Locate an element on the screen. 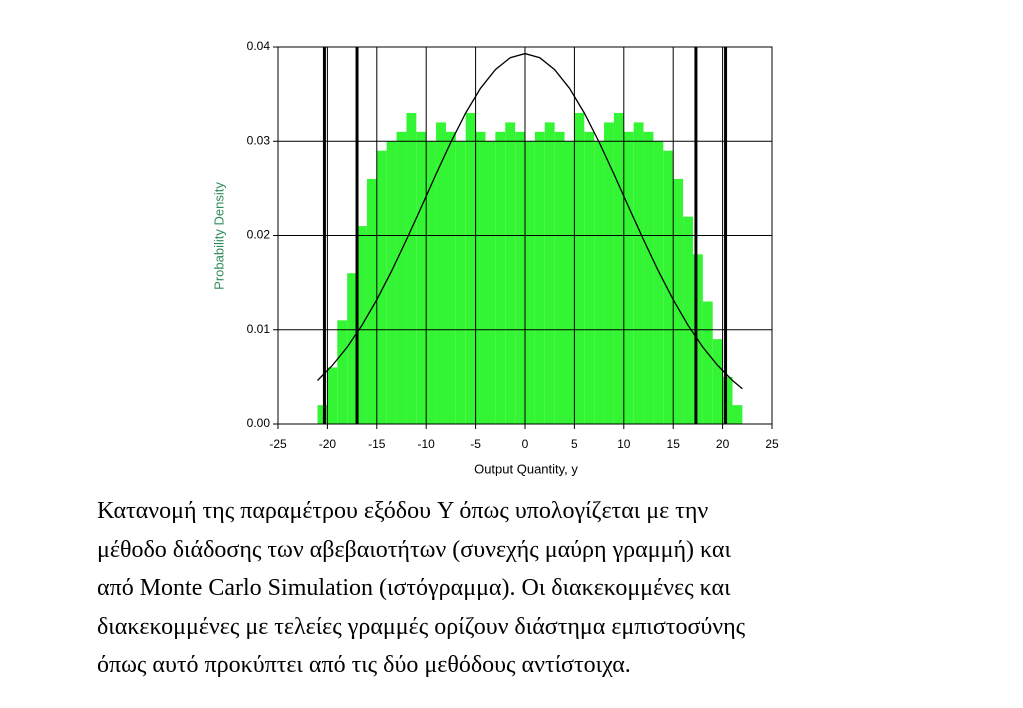  x-tick-label: 20 is located at coordinates (723, 444).